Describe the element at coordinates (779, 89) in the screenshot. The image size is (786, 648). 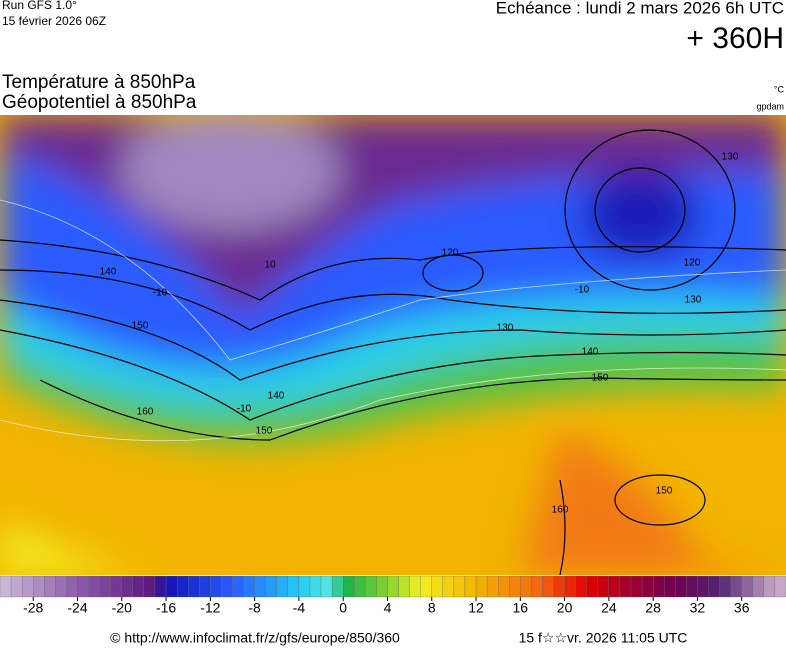
I see `unit-temp: °C` at that location.